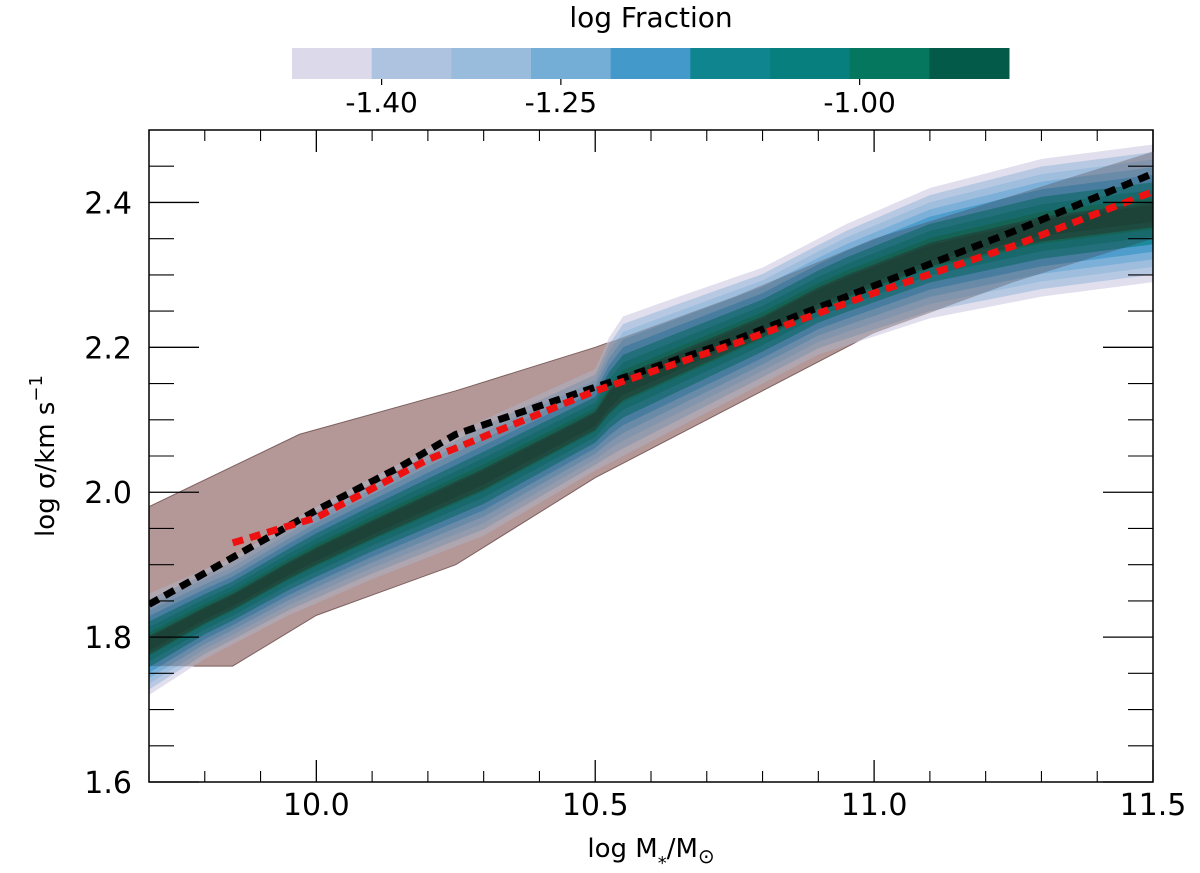 This screenshot has width=1200, height=873. I want to click on y-axis-label-main: log σ/km s, so click(46, 469).